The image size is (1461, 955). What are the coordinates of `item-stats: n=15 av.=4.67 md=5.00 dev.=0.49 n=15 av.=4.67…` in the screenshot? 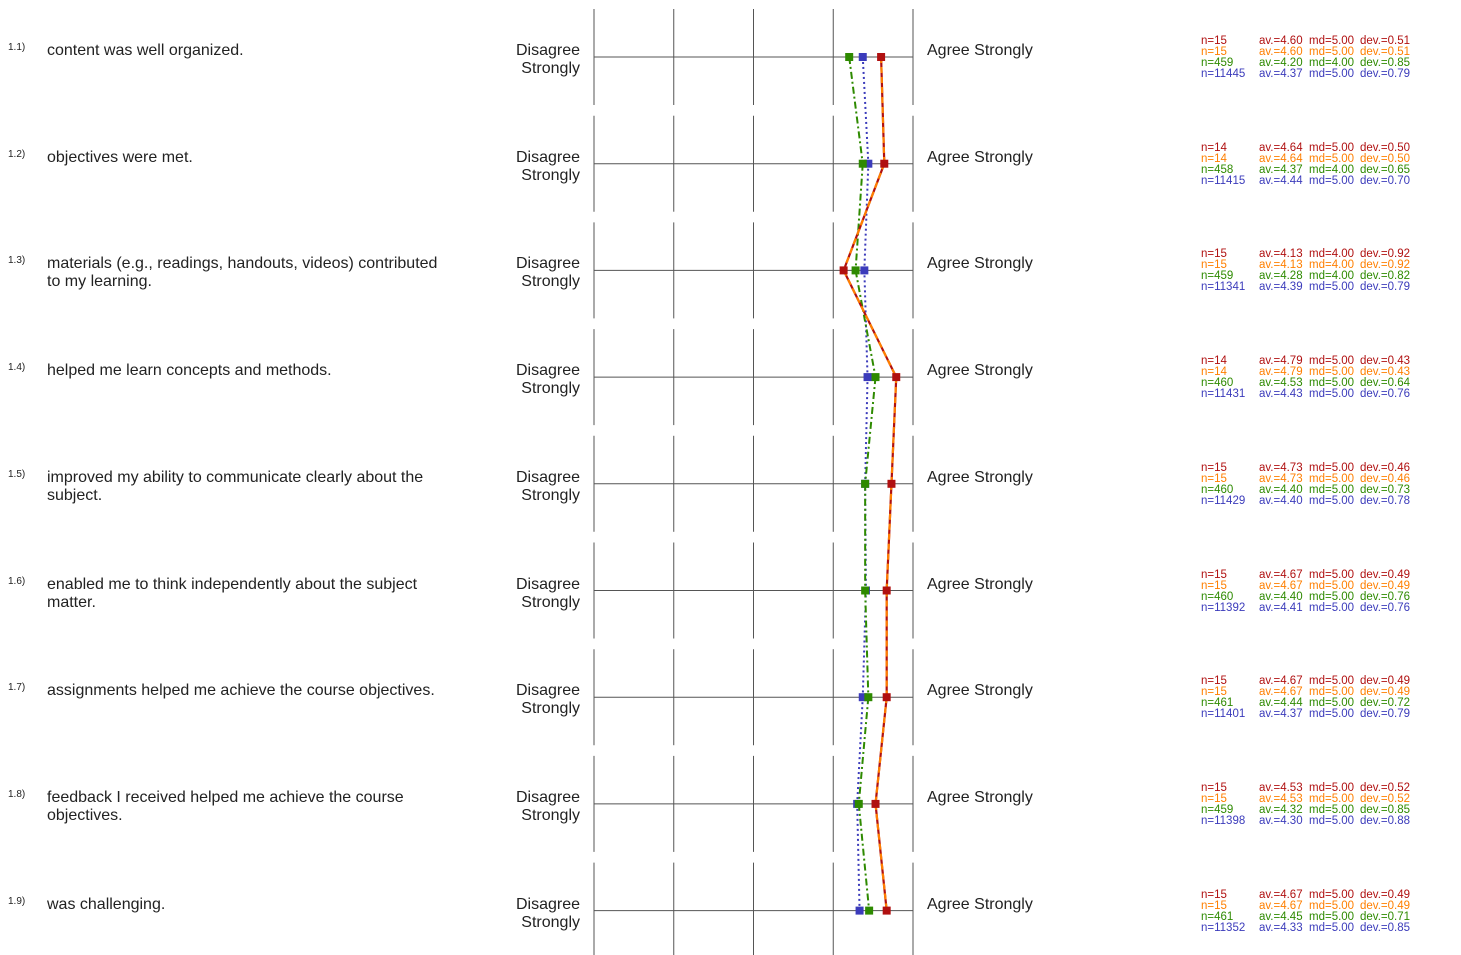 It's located at (1331, 698).